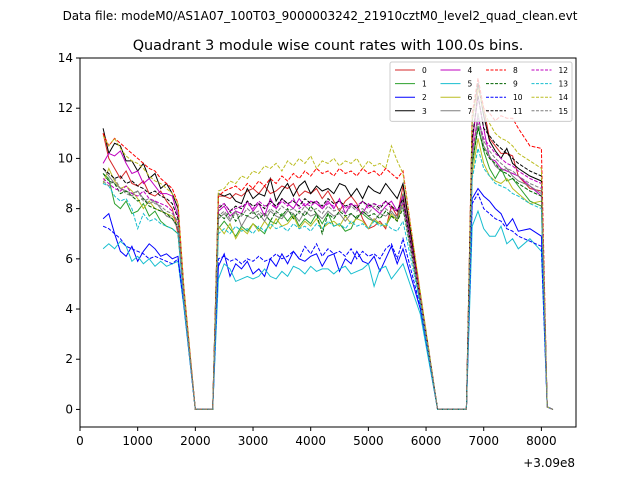  Describe the element at coordinates (564, 84) in the screenshot. I see `legend-label-13: 13` at that location.